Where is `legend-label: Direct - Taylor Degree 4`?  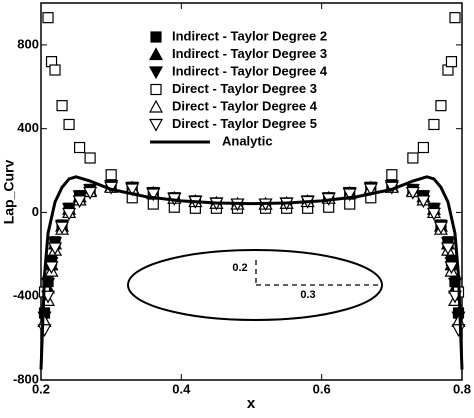 legend-label: Direct - Taylor Degree 4 is located at coordinates (245, 105).